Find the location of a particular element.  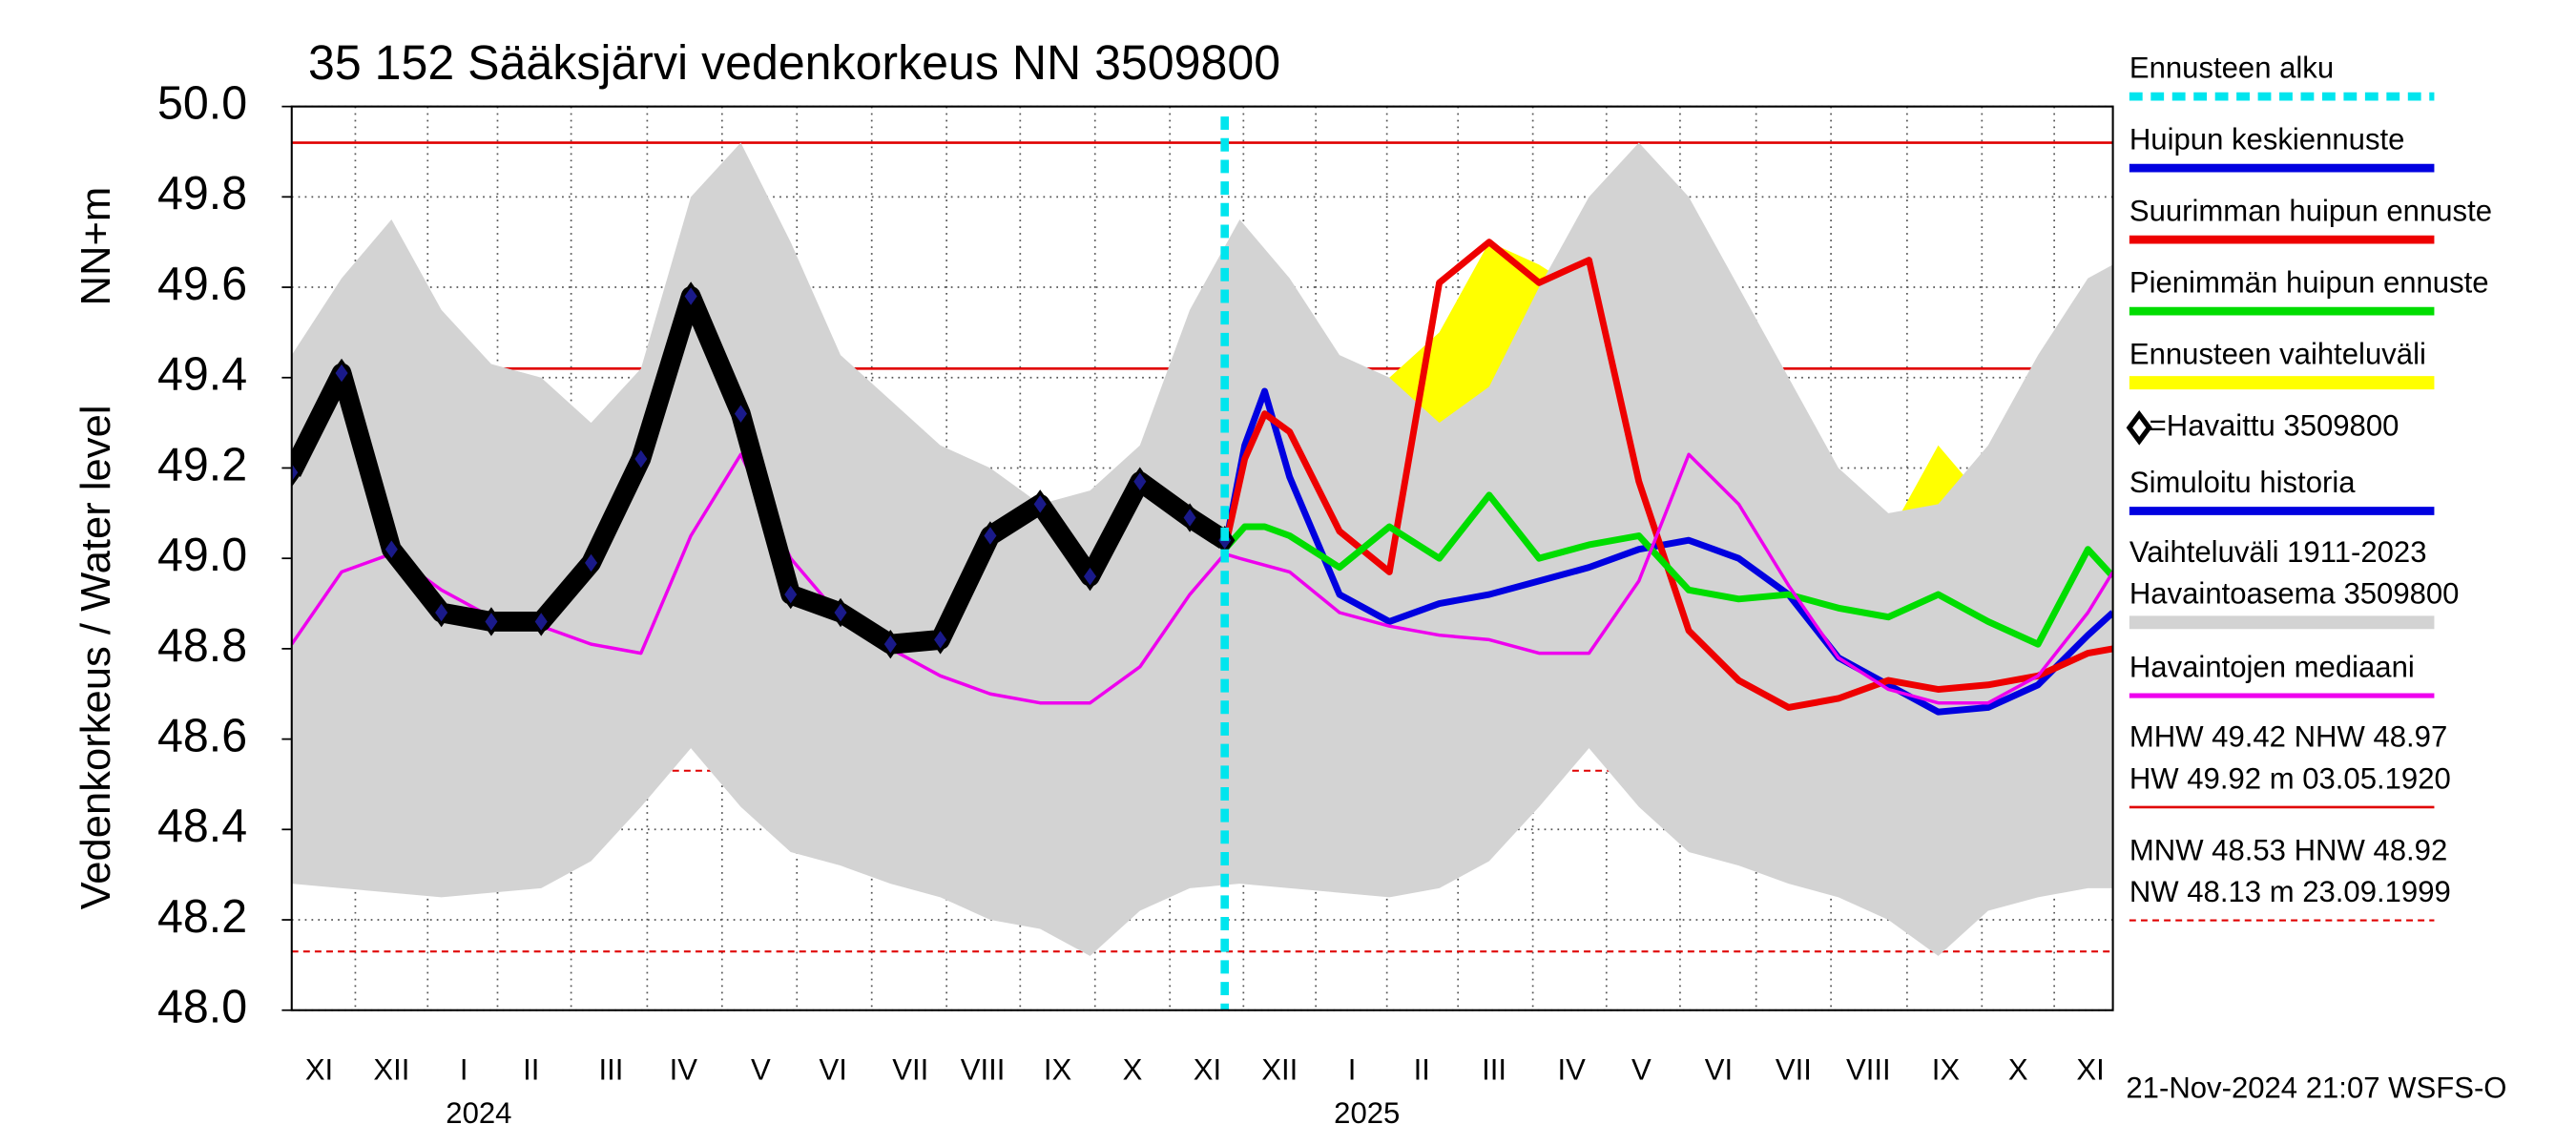

y-tick-label: 49.6 is located at coordinates (202, 284).